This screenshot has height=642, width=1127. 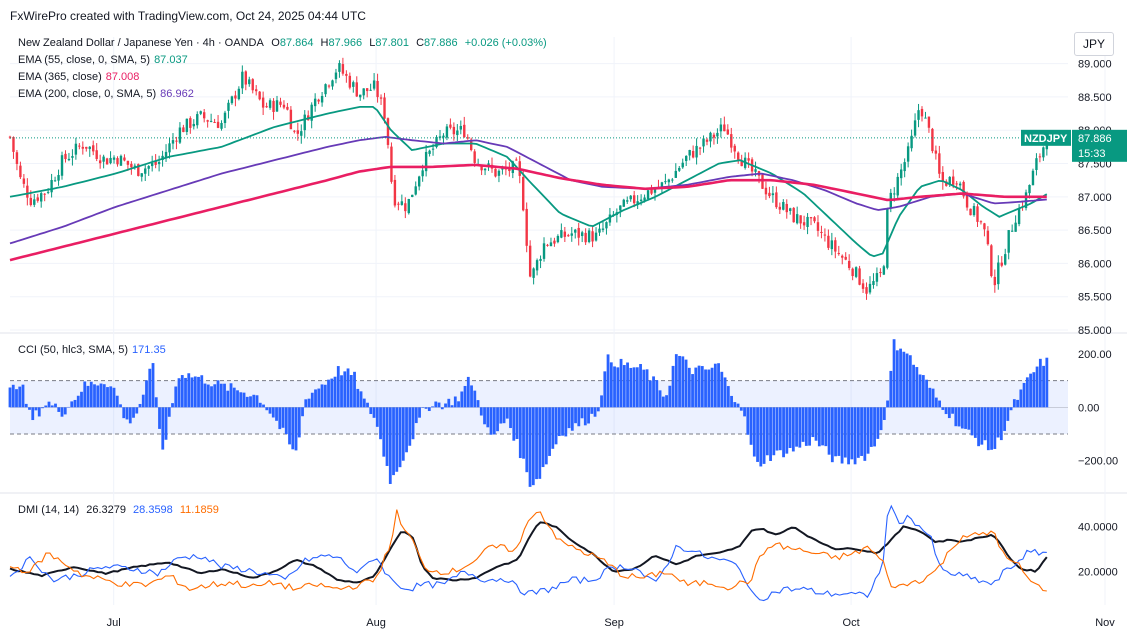 I want to click on dmi-adx-value: 26.3279, so click(x=106, y=510).